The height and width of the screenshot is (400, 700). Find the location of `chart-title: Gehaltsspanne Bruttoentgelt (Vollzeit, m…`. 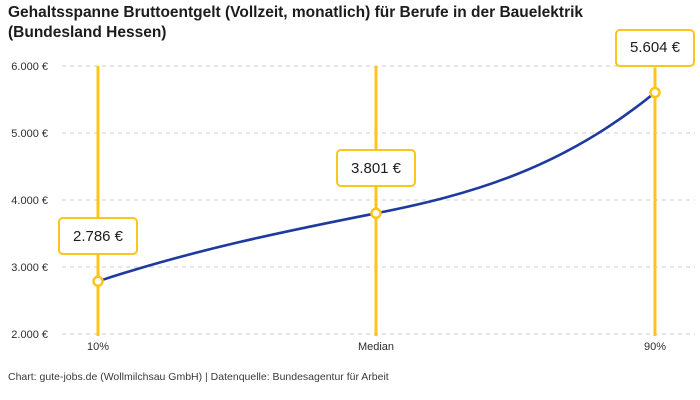

chart-title: Gehaltsspanne Bruttoentgelt (Vollzeit, m… is located at coordinates (296, 22).